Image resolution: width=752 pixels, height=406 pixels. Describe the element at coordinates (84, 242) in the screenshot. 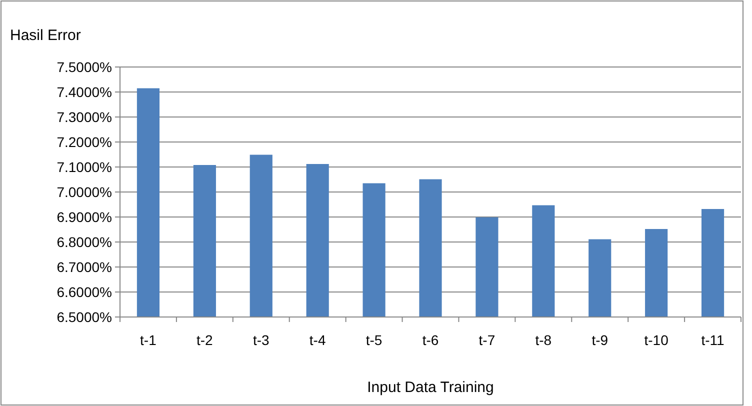

I see `y-tick-label: 6.8000%` at that location.